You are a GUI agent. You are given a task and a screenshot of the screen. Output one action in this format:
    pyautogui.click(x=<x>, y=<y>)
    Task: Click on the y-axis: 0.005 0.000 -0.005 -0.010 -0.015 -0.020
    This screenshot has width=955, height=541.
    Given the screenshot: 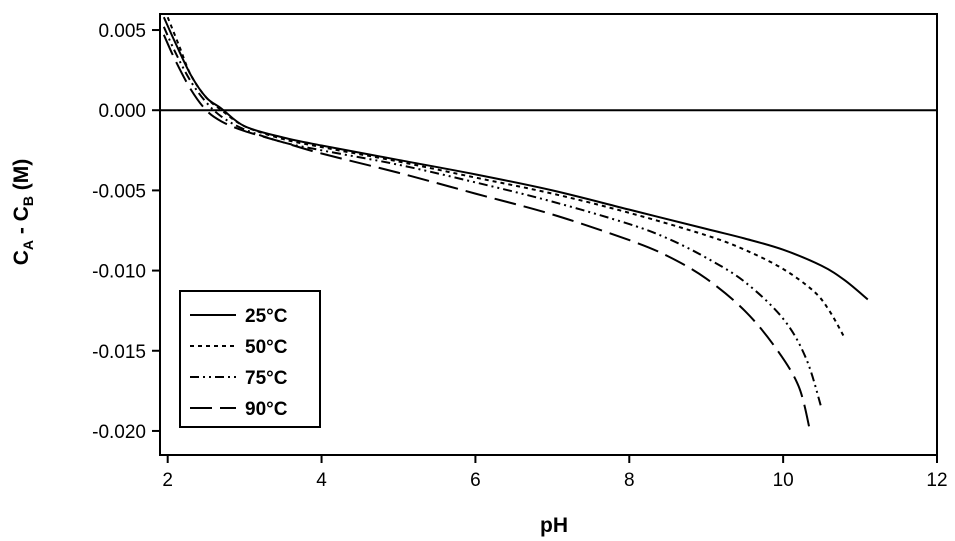 What is the action you would take?
    pyautogui.click(x=126, y=232)
    